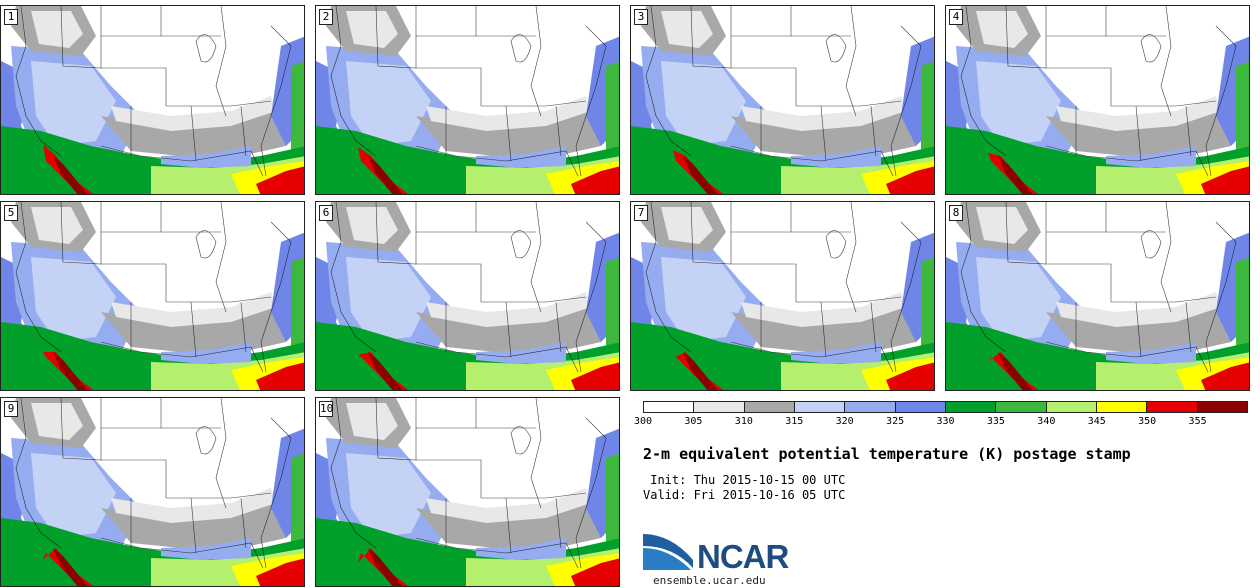  I want to click on member-number: 2, so click(326, 17).